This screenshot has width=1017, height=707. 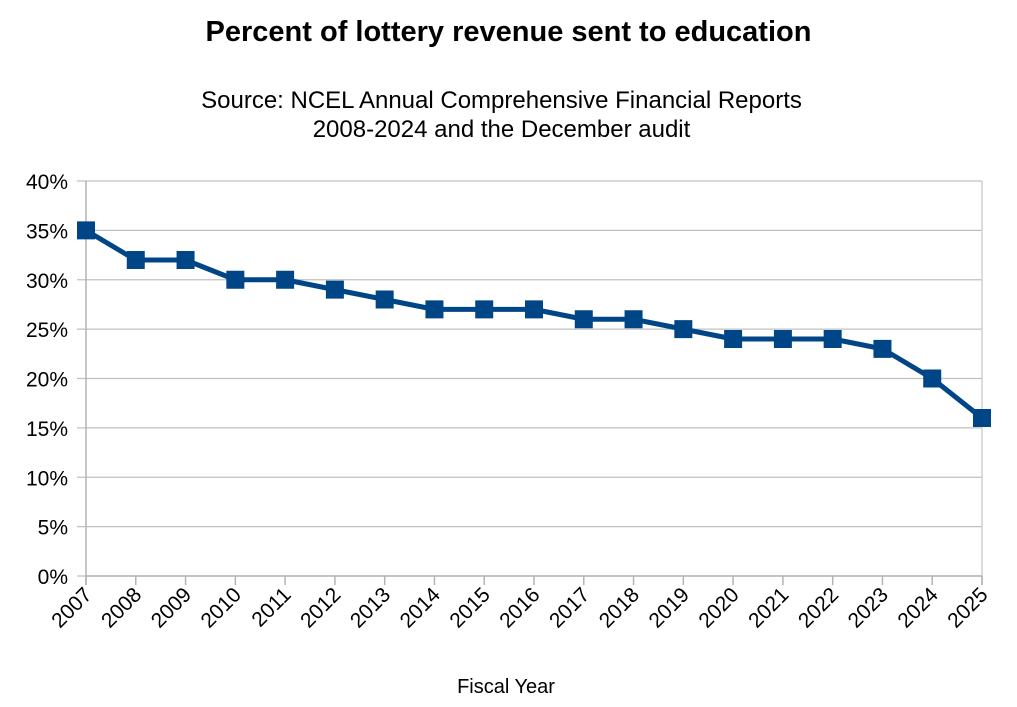 I want to click on x-tick-label: 2008, so click(x=121, y=607).